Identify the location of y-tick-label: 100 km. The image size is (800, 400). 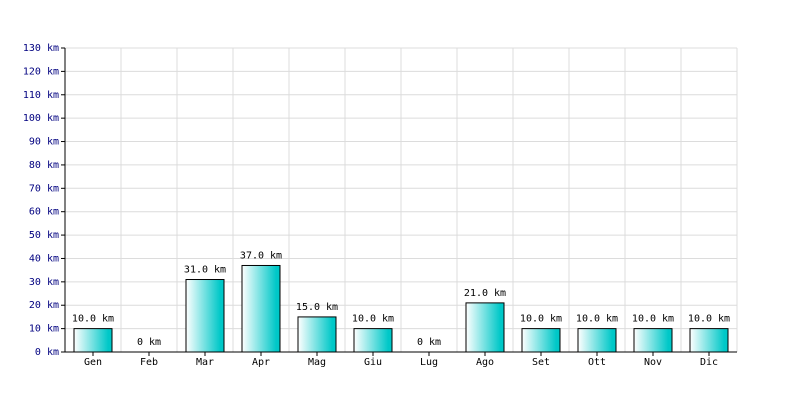
(41, 118).